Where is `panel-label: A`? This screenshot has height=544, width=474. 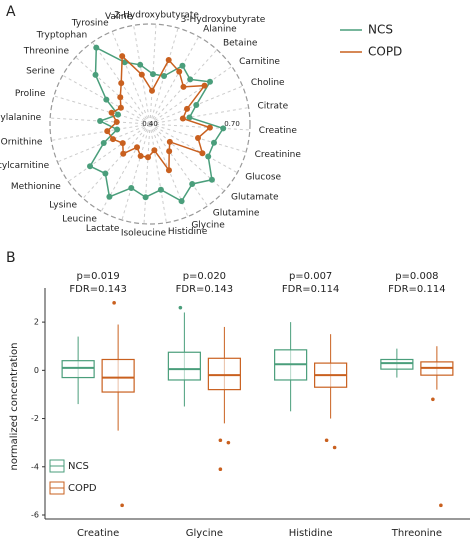
panel-label: A is located at coordinates (11, 12).